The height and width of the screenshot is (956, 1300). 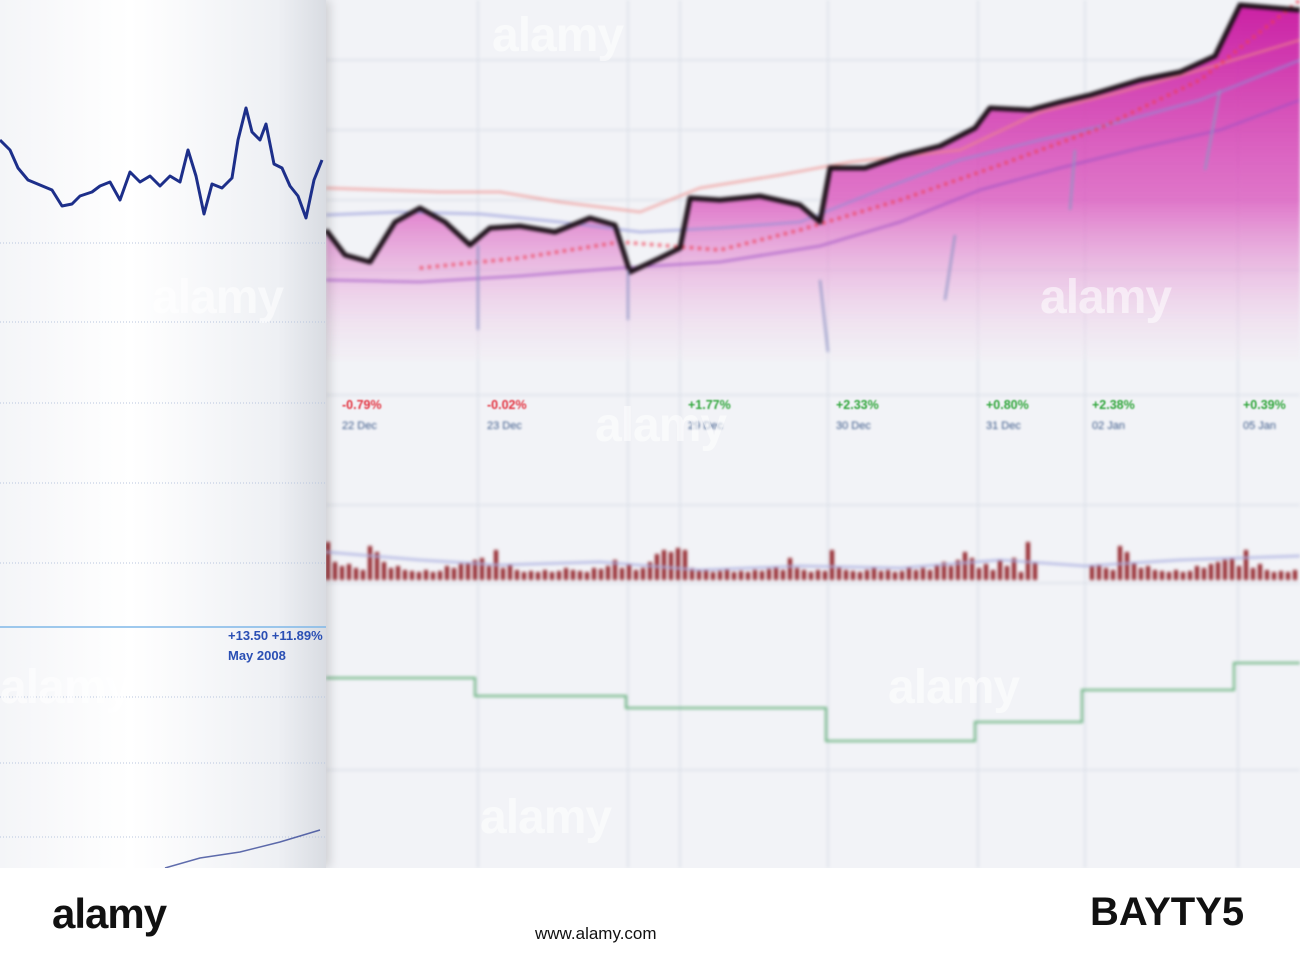 I want to click on session-change: +1.77%, so click(x=709, y=405).